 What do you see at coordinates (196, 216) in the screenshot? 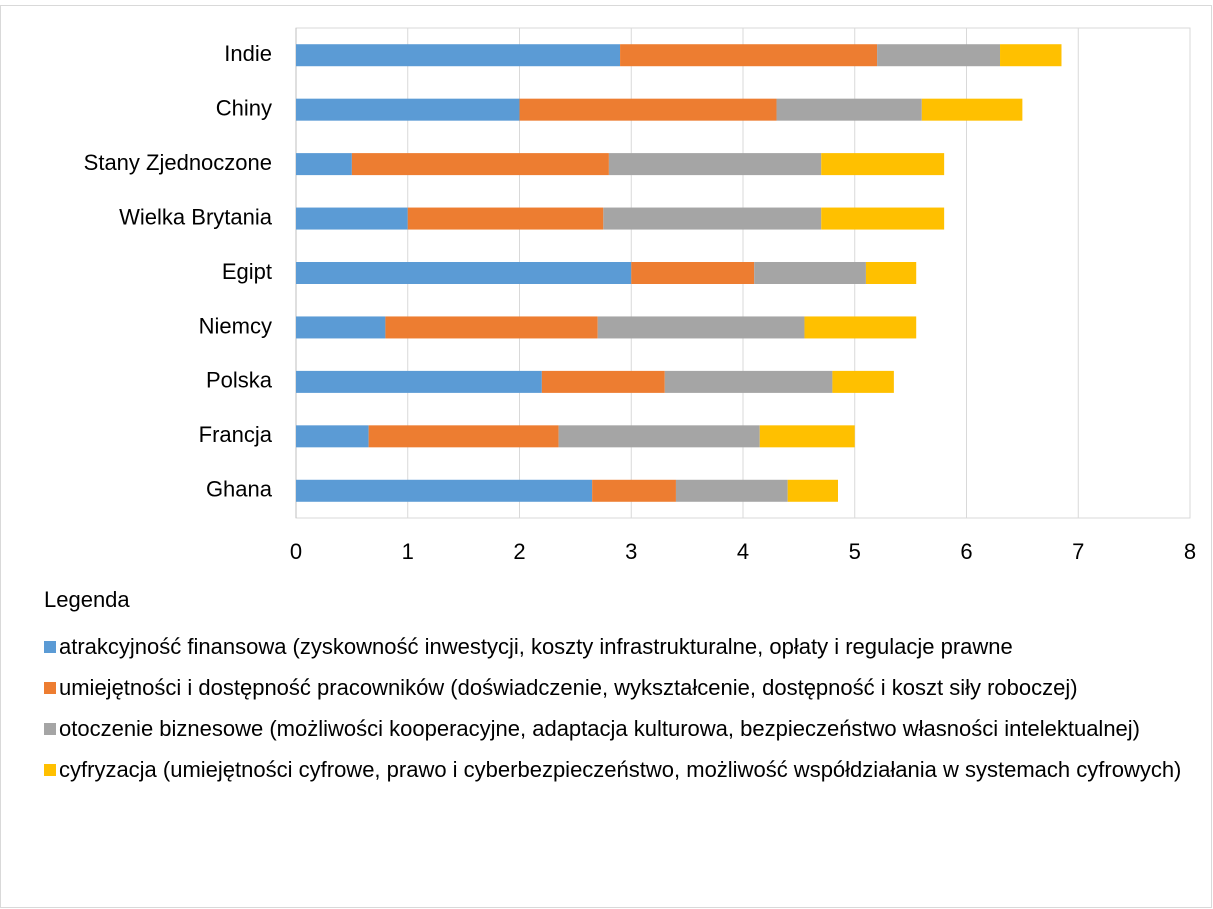
I see `y-tick-label: Wielka Brytania` at bounding box center [196, 216].